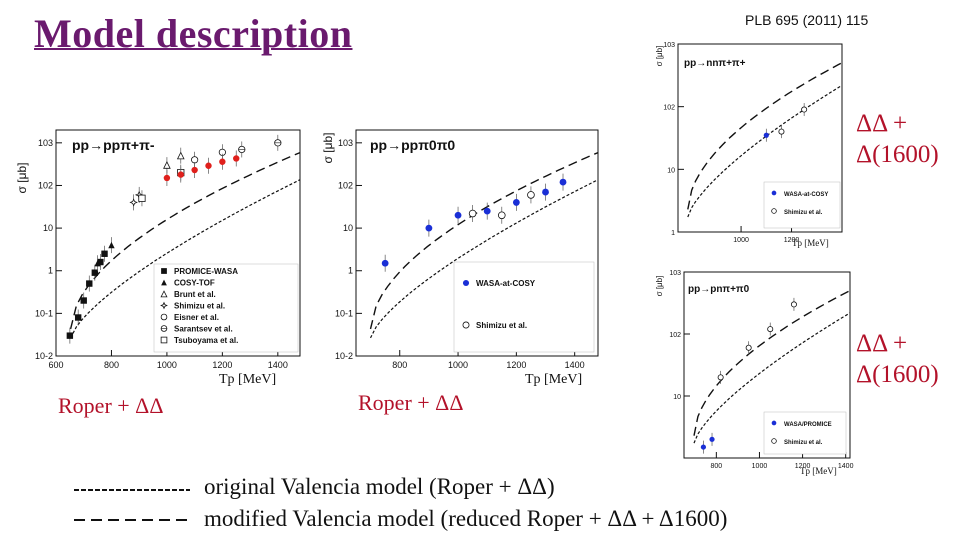  What do you see at coordinates (897, 359) in the screenshot?
I see `side-label-bottom: ΔΔ + Δ(1600)` at bounding box center [897, 359].